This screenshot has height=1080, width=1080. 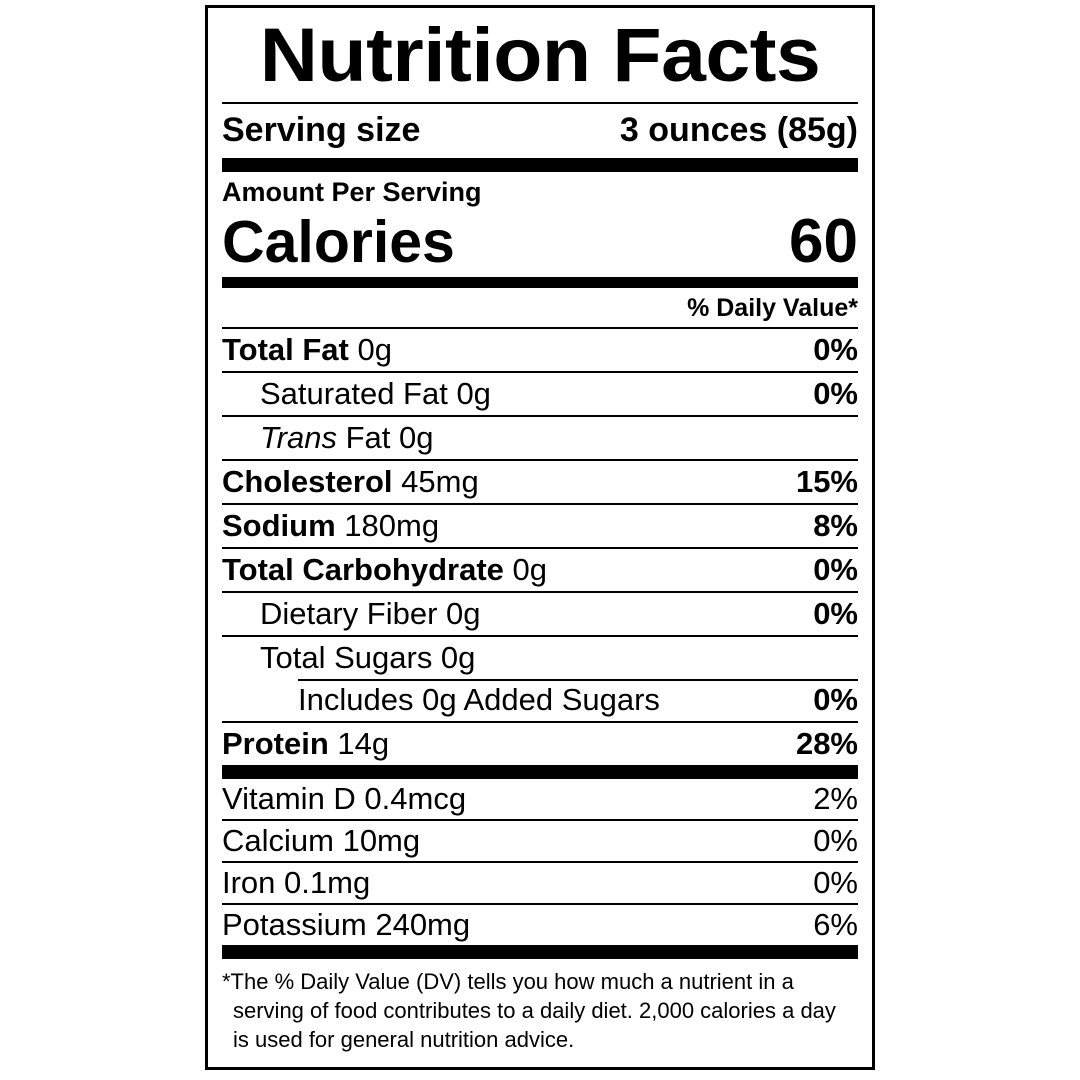 What do you see at coordinates (826, 481) in the screenshot?
I see `nutrient-daily-value: 15%` at bounding box center [826, 481].